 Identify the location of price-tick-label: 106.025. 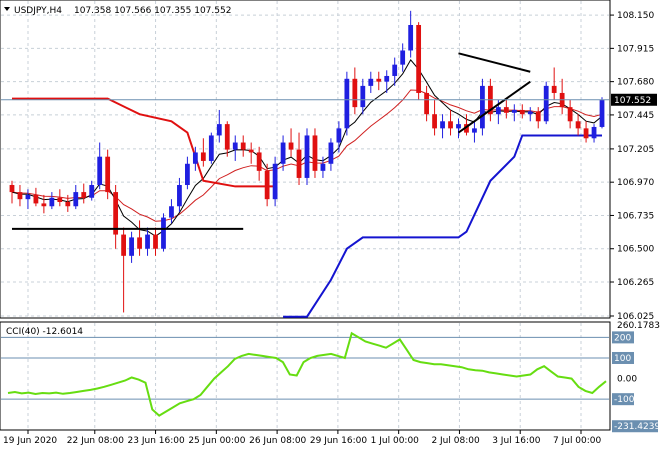
(635, 317).